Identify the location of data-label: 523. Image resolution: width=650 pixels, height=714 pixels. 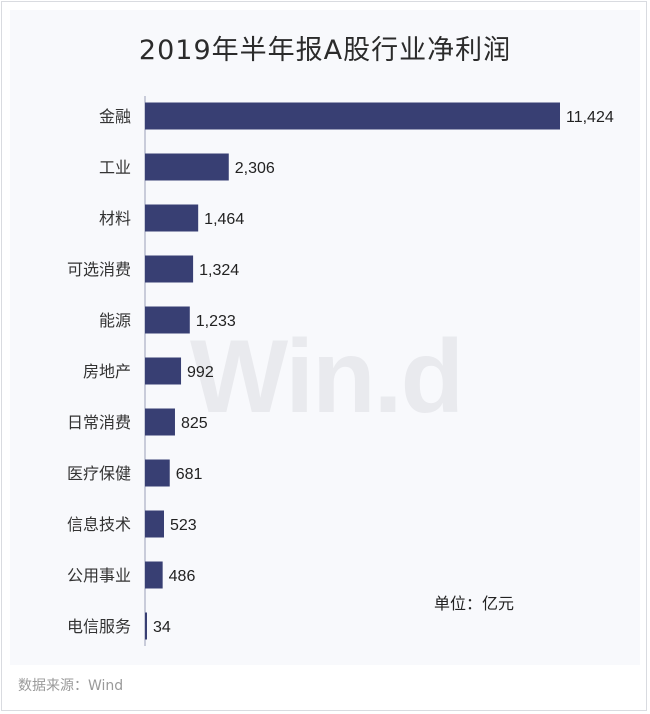
(183, 525).